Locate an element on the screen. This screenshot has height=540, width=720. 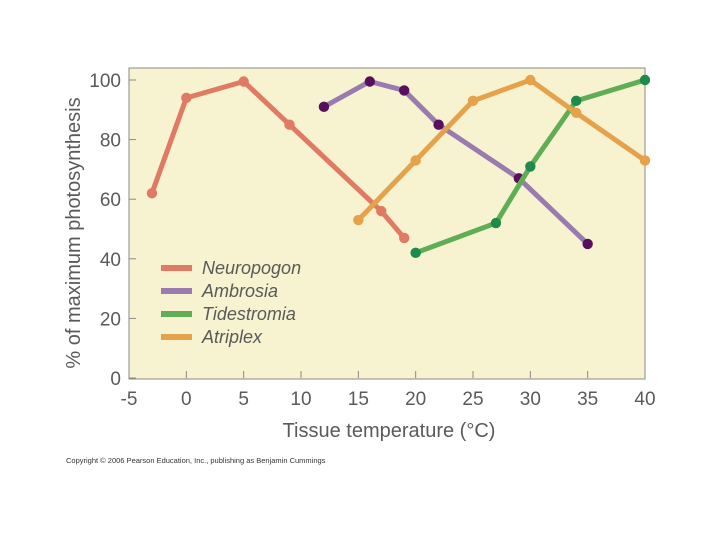
legend-label-atriplex: Atriplex is located at coordinates (232, 337).